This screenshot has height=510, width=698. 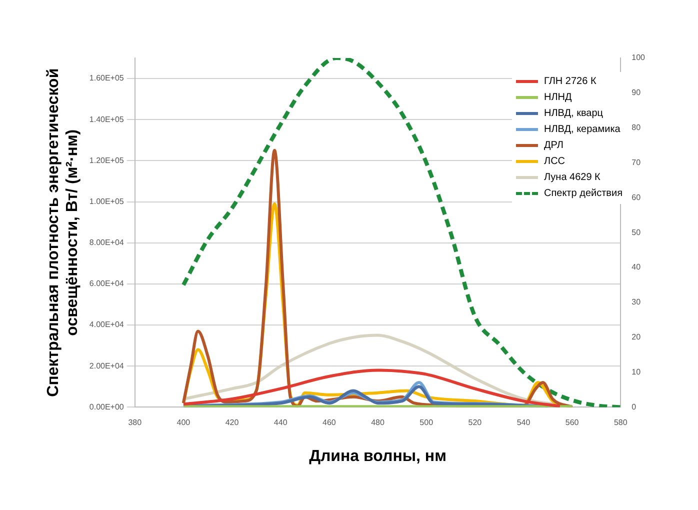 What do you see at coordinates (372, 388) in the screenshot?
I see `line-series` at bounding box center [372, 388].